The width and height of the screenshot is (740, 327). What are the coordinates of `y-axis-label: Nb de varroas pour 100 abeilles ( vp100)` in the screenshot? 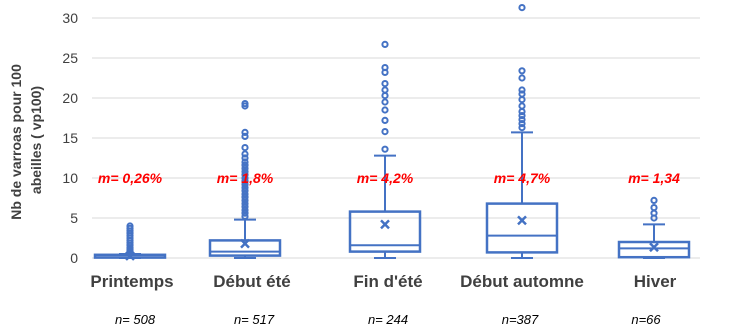 It's located at (26, 140).